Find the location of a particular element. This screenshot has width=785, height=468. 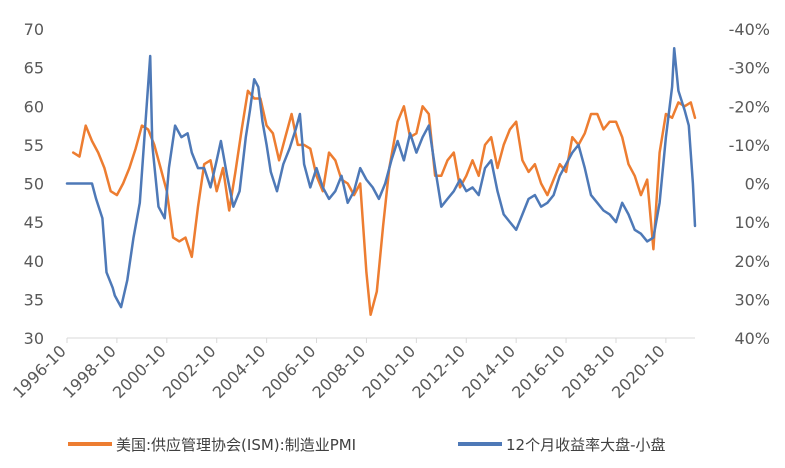

legend: 美国:供应管理协会(ISM):制造业PMI 12个月收益率大盘-小盘 is located at coordinates (367, 445).